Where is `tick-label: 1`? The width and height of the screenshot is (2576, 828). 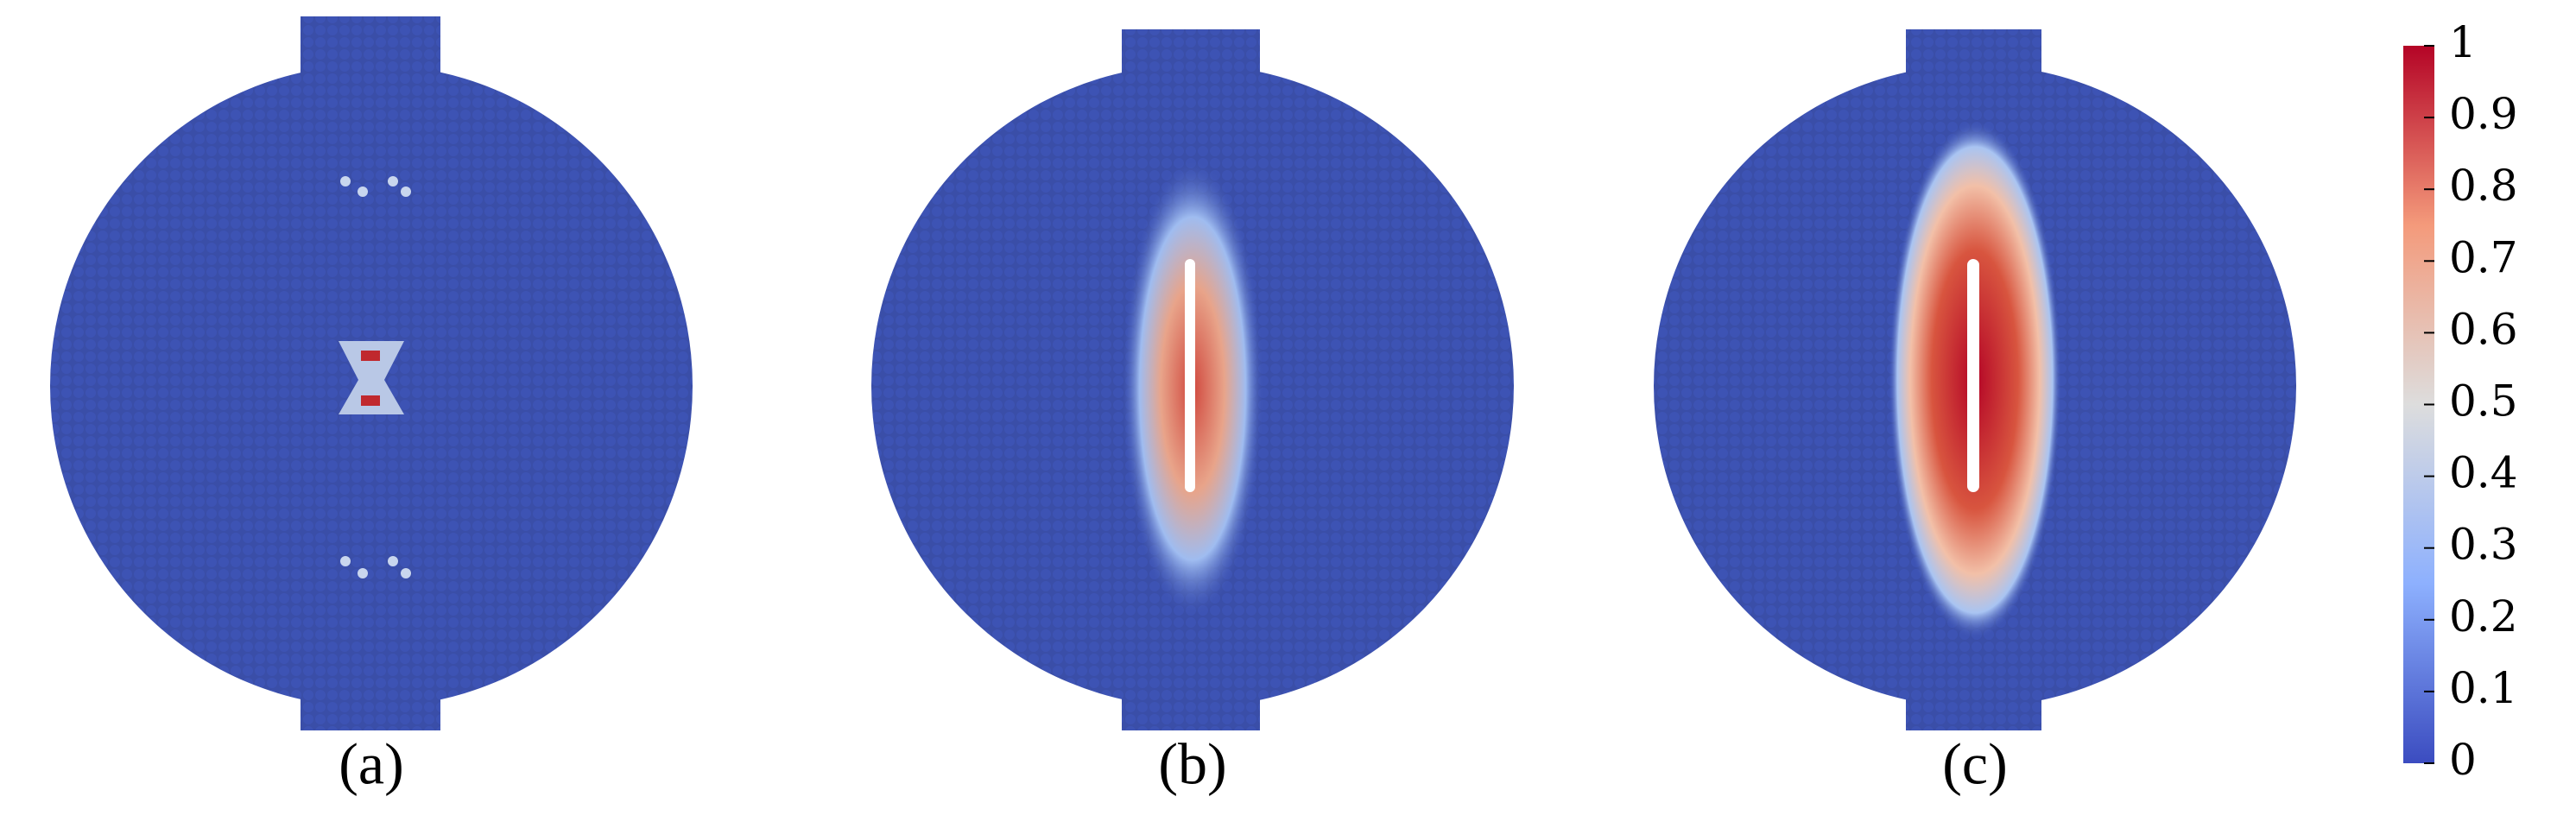
tick-label: 1 is located at coordinates (2463, 42).